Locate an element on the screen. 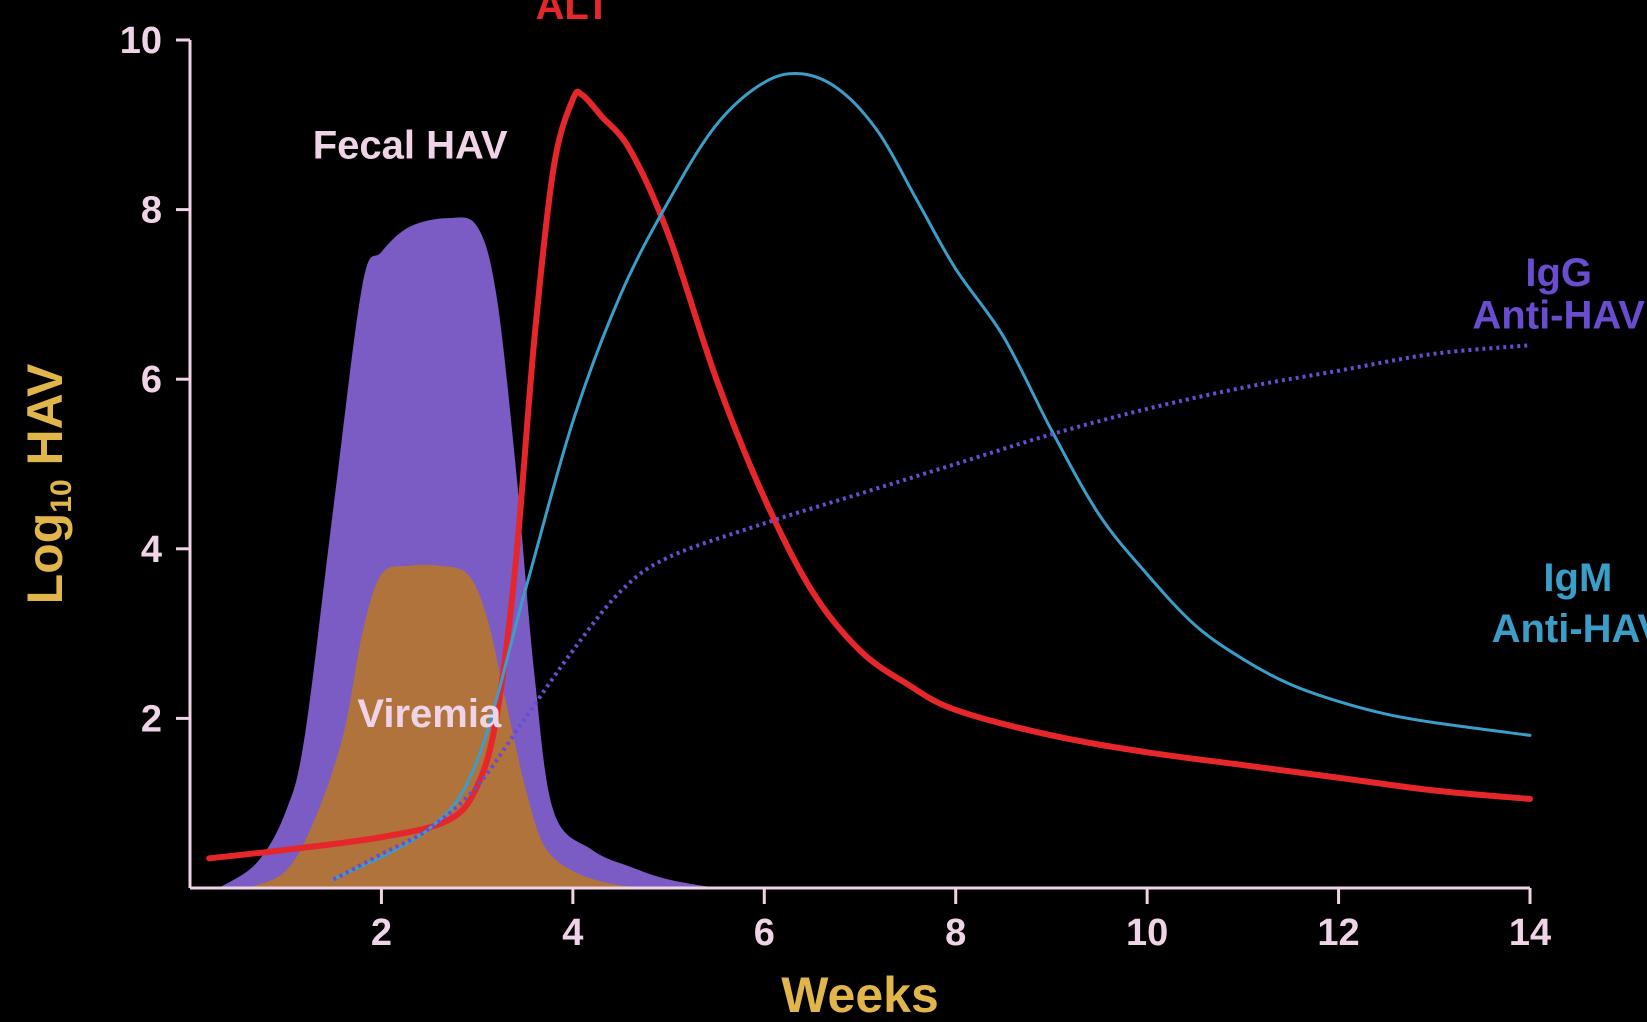 Image resolution: width=1647 pixels, height=1022 pixels. x-tick-label: 6 is located at coordinates (764, 933).